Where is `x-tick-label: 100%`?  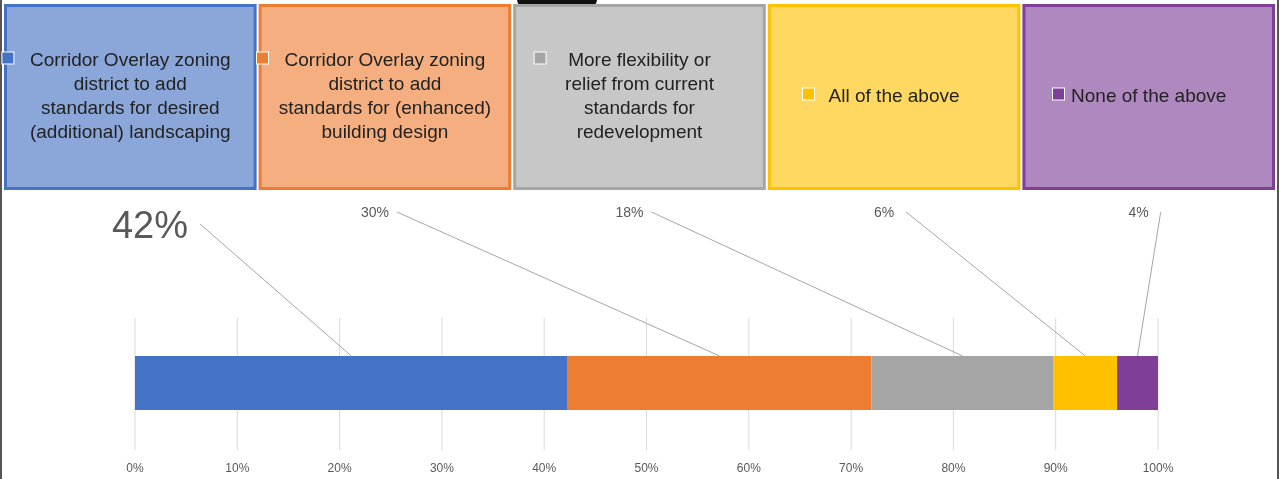
x-tick-label: 100% is located at coordinates (1158, 468).